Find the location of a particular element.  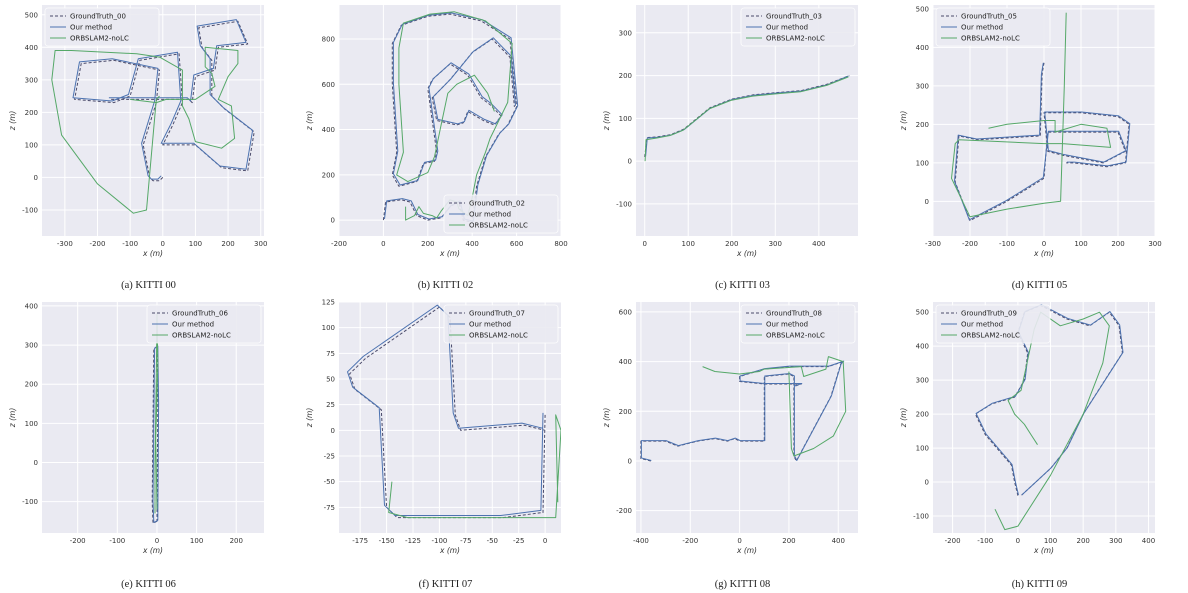

caption-kitti05: (d) KITTI 05 is located at coordinates (1039, 285).